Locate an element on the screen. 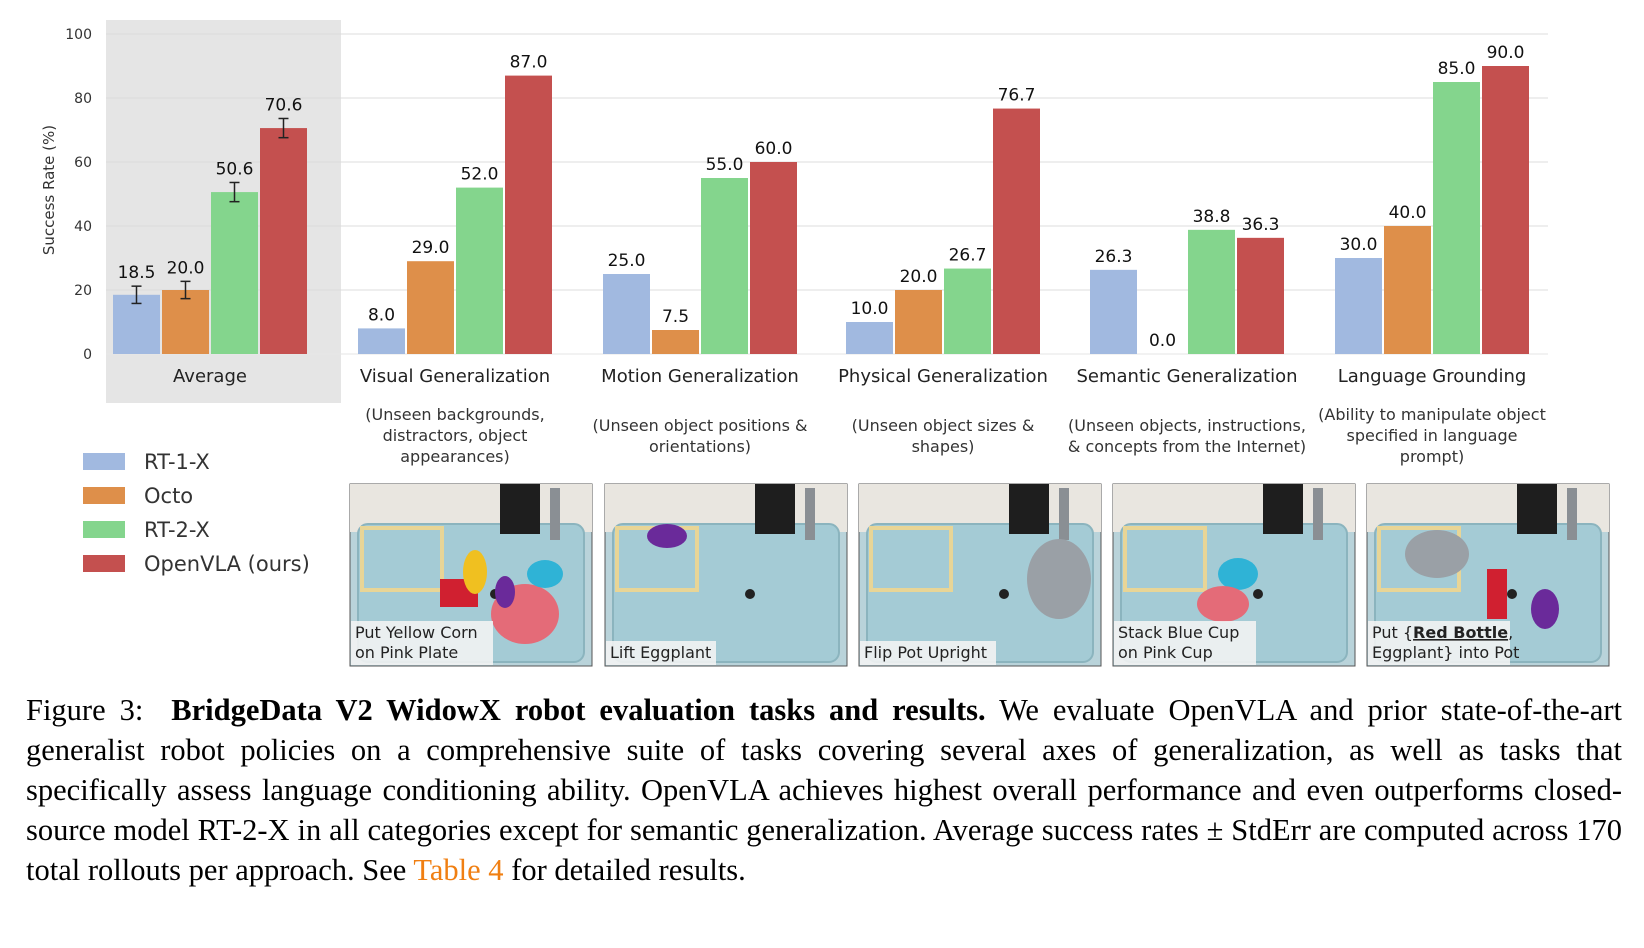 Image resolution: width=1644 pixels, height=948 pixels. caption-prefix: Figure 3: is located at coordinates (85, 710).